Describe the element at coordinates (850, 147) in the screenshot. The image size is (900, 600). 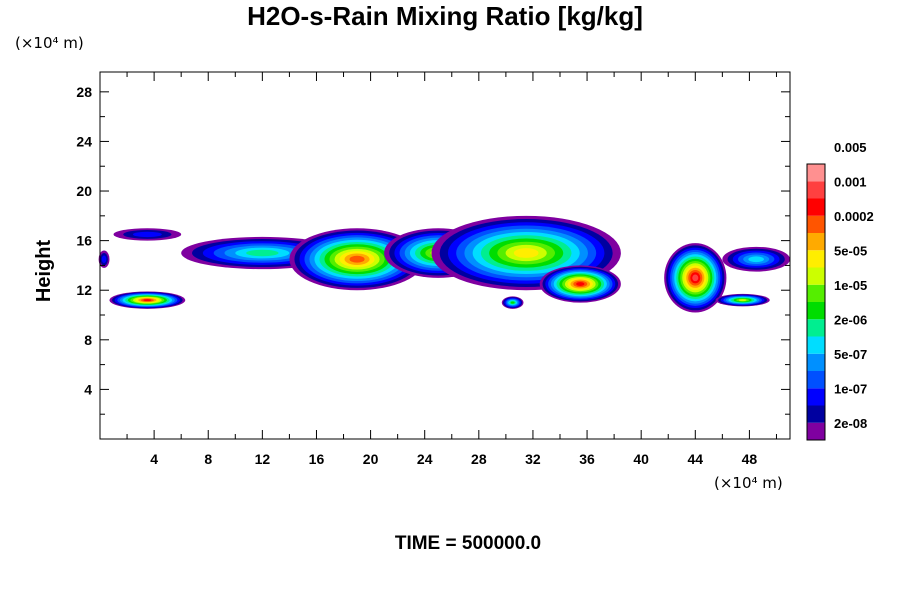
I see `colorbar-label: 0.005` at that location.